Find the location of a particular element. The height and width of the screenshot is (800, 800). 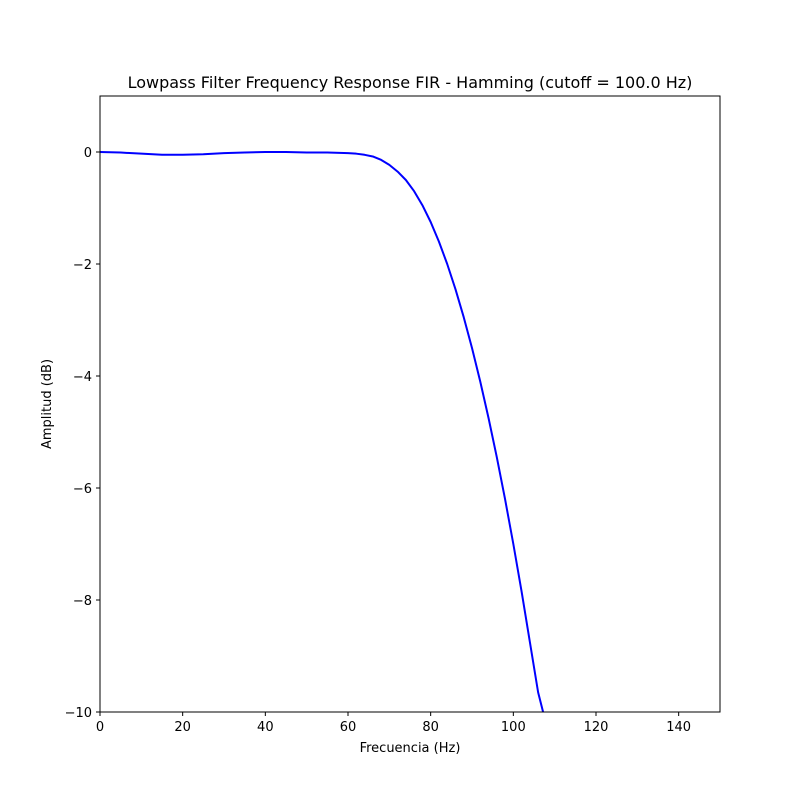

x-axis-label: Frecuencia (Hz) is located at coordinates (410, 748).